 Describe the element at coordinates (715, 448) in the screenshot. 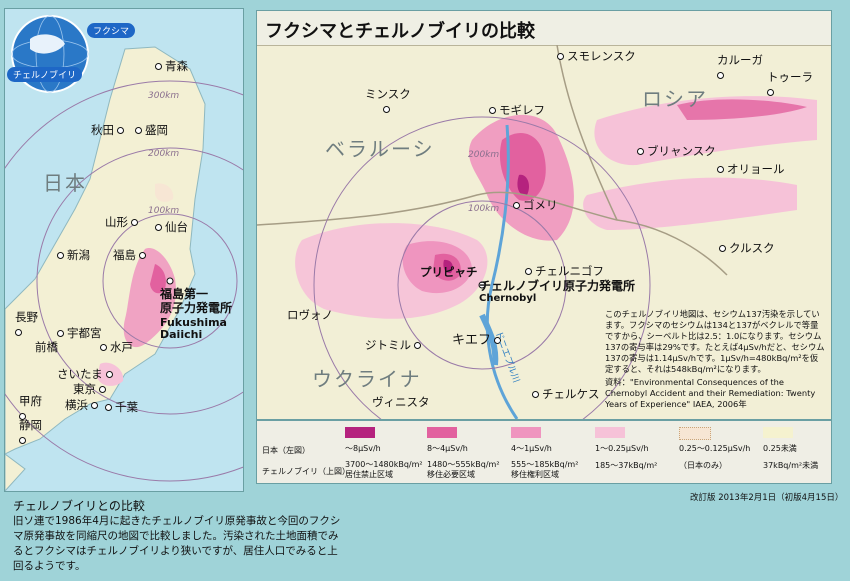

I see `legend-japan-value: 0.25〜0.125μSv/h` at that location.